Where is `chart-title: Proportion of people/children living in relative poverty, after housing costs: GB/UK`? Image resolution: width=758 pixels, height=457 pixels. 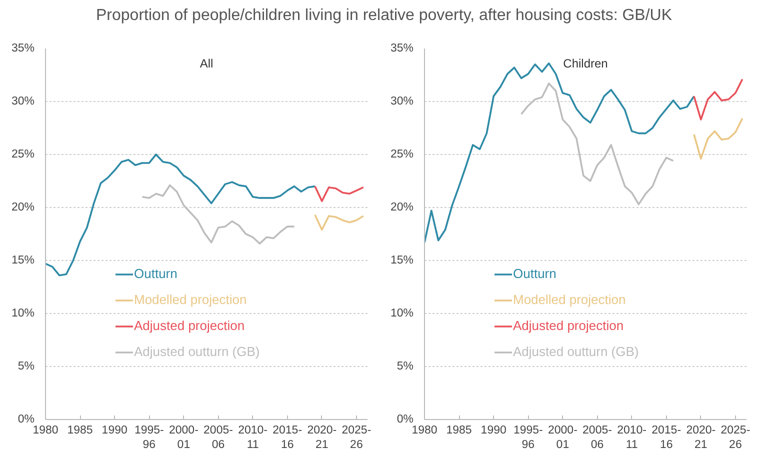 chart-title: Proportion of people/children living in relative poverty, after housing costs: GB/UK is located at coordinates (384, 16).